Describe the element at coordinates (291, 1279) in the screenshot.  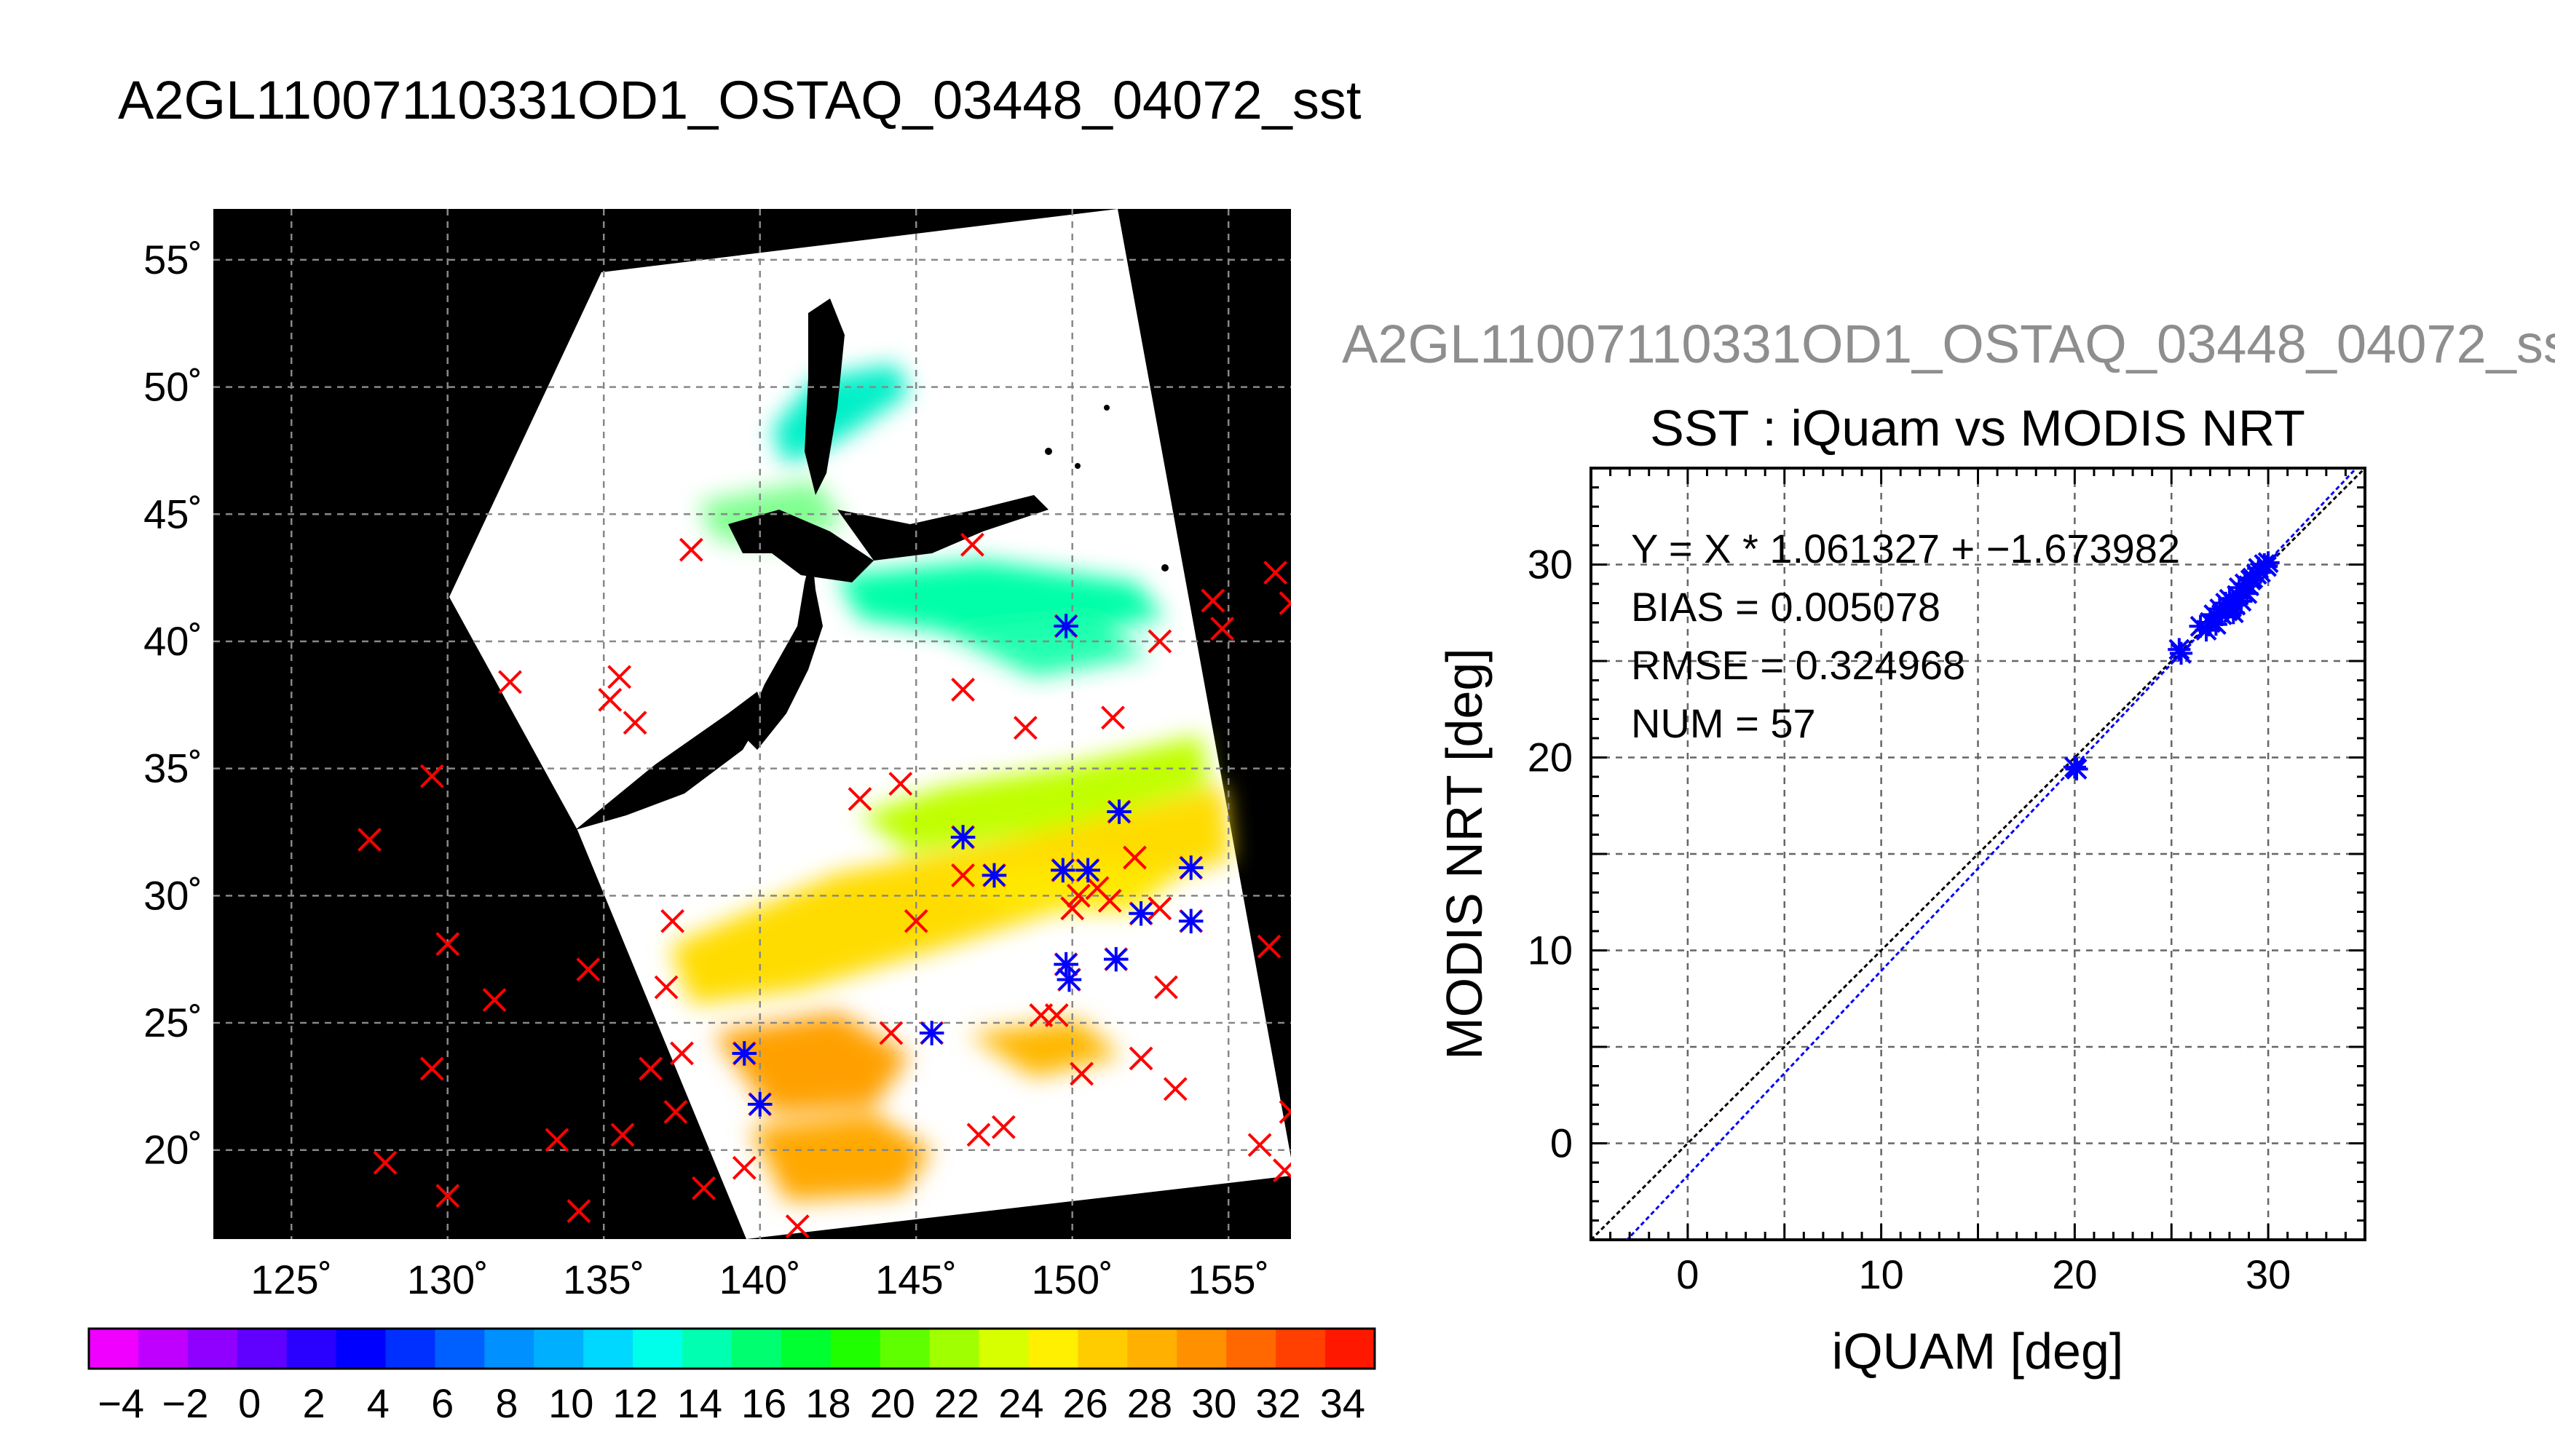
I see `map-x-tick-label: 125˚` at that location.